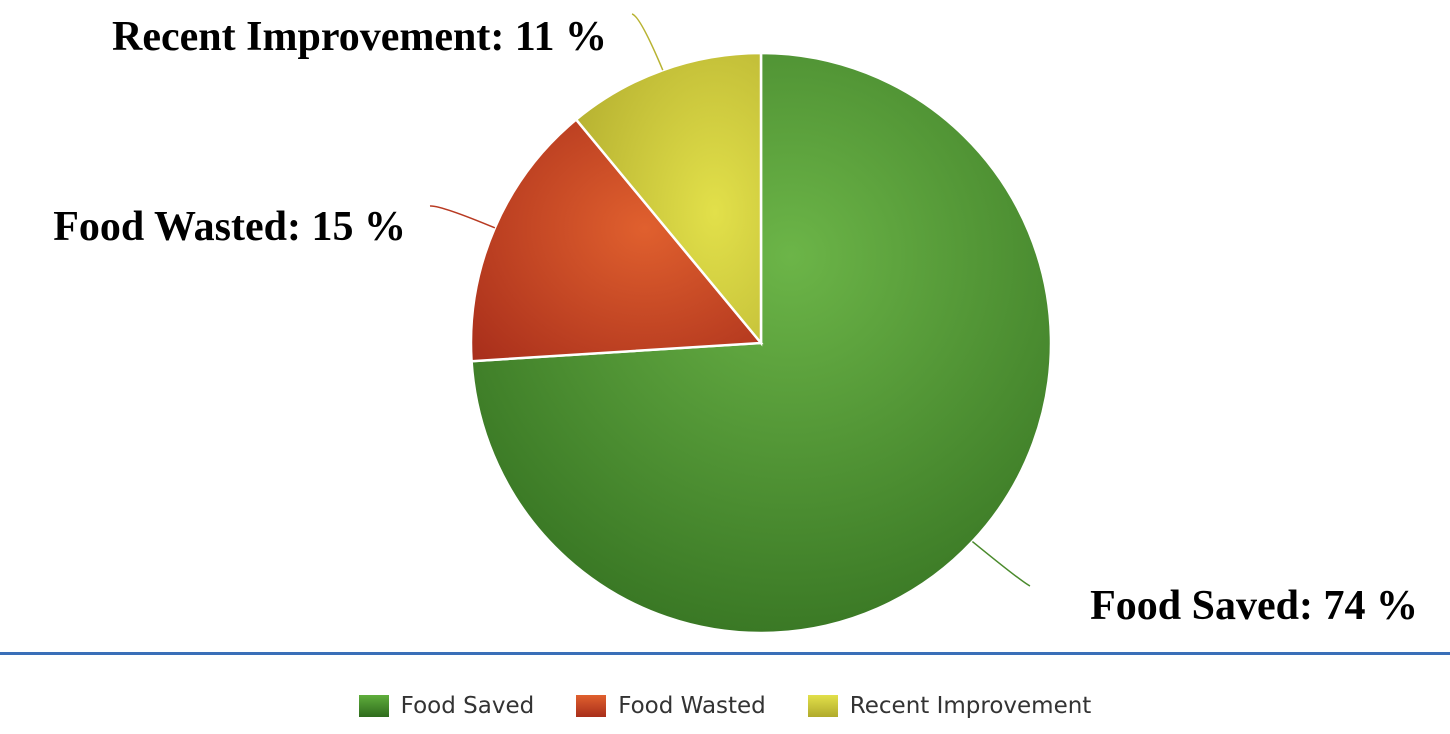 The width and height of the screenshot is (1450, 734). I want to click on legend-label-recent-improvement: Recent Improvement, so click(970, 706).